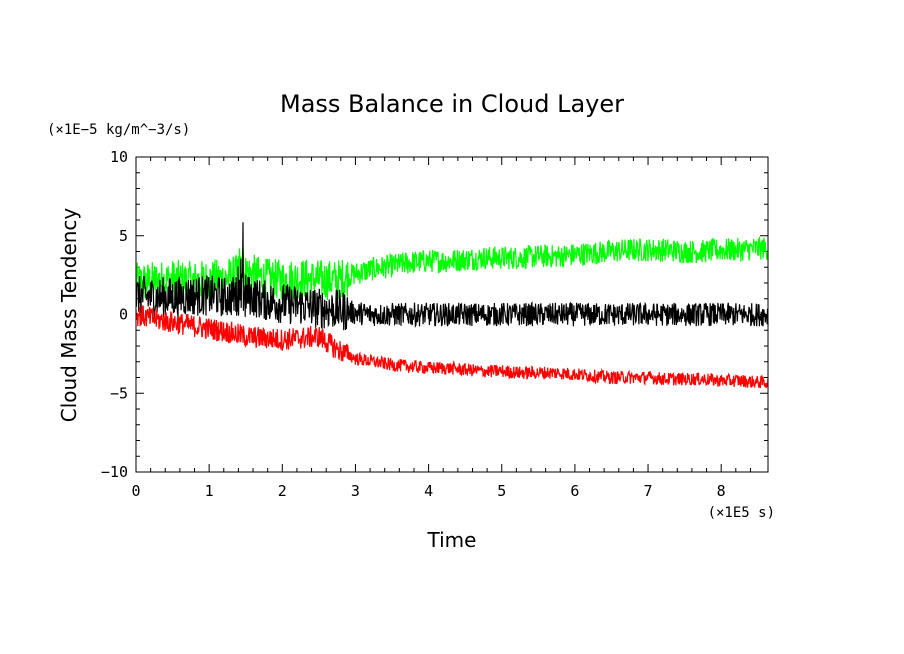 This screenshot has height=654, width=904. I want to click on y-tick-label: −5, so click(119, 393).